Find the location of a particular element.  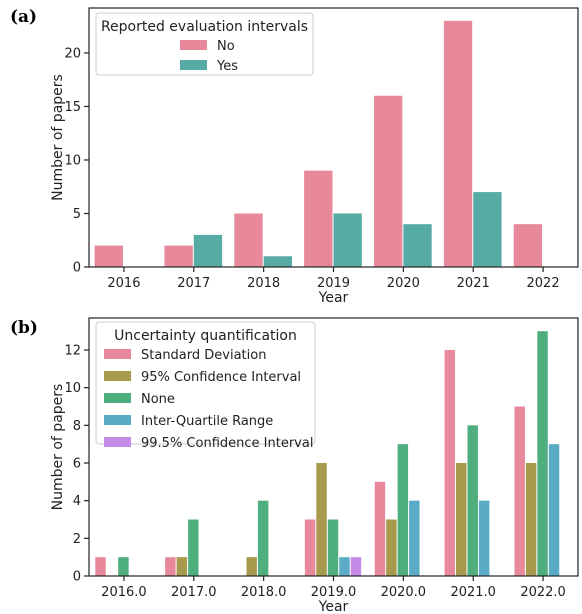

legend-frame is located at coordinates (205, 383).